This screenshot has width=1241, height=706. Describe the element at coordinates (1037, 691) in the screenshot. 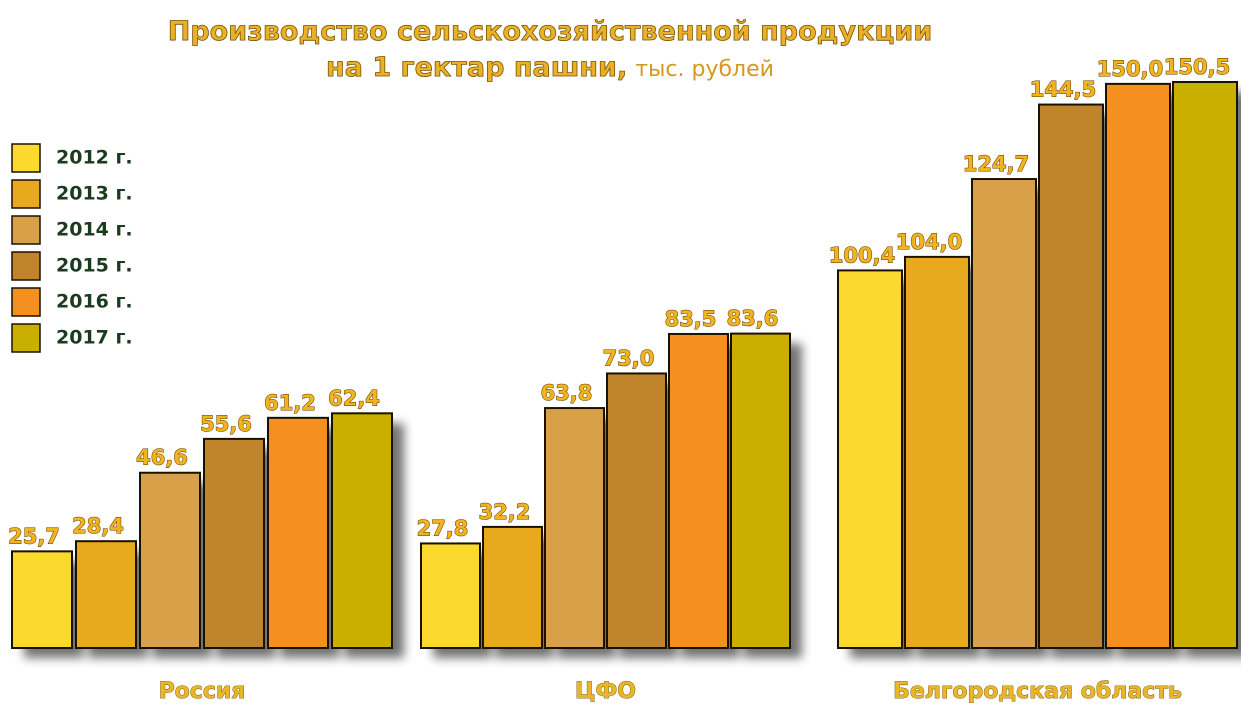

I see `x-tick-label: Белгородская область` at that location.